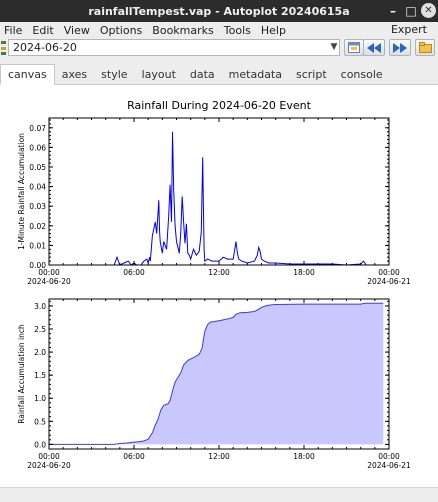  What do you see at coordinates (4, 48) in the screenshot?
I see `data-source-icon` at bounding box center [4, 48].